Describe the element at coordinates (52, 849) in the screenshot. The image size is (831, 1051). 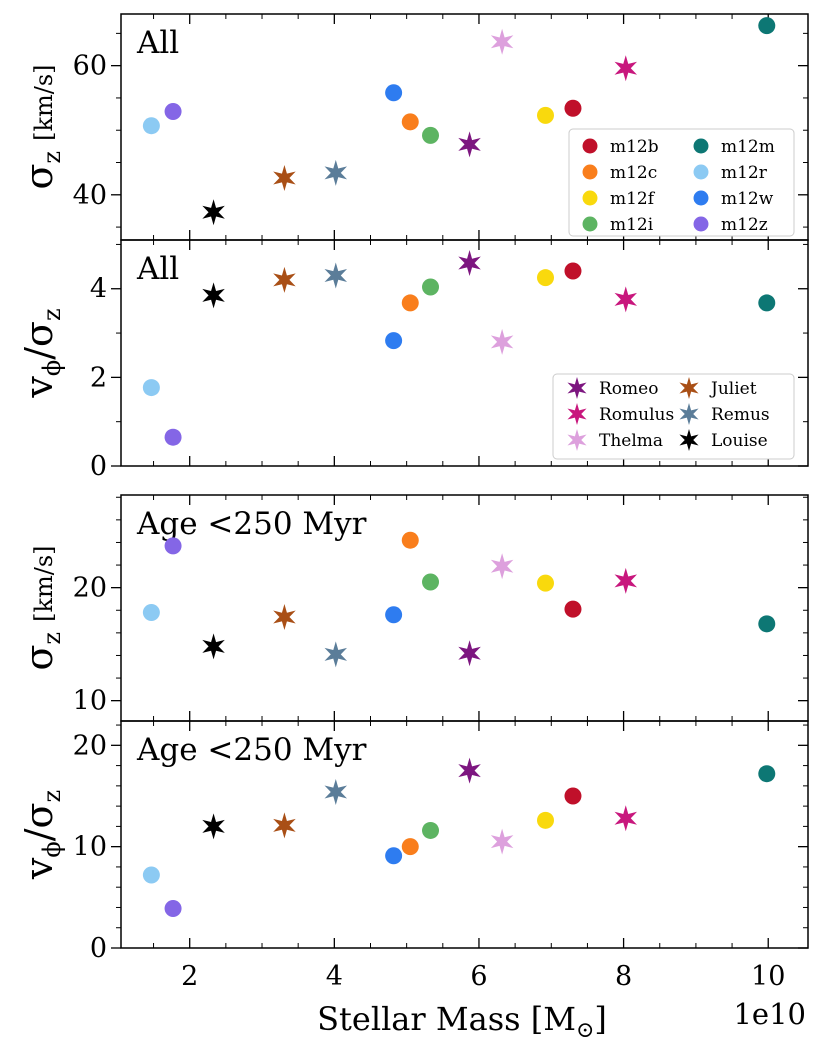
I see `y-label-sub: ϕ` at that location.